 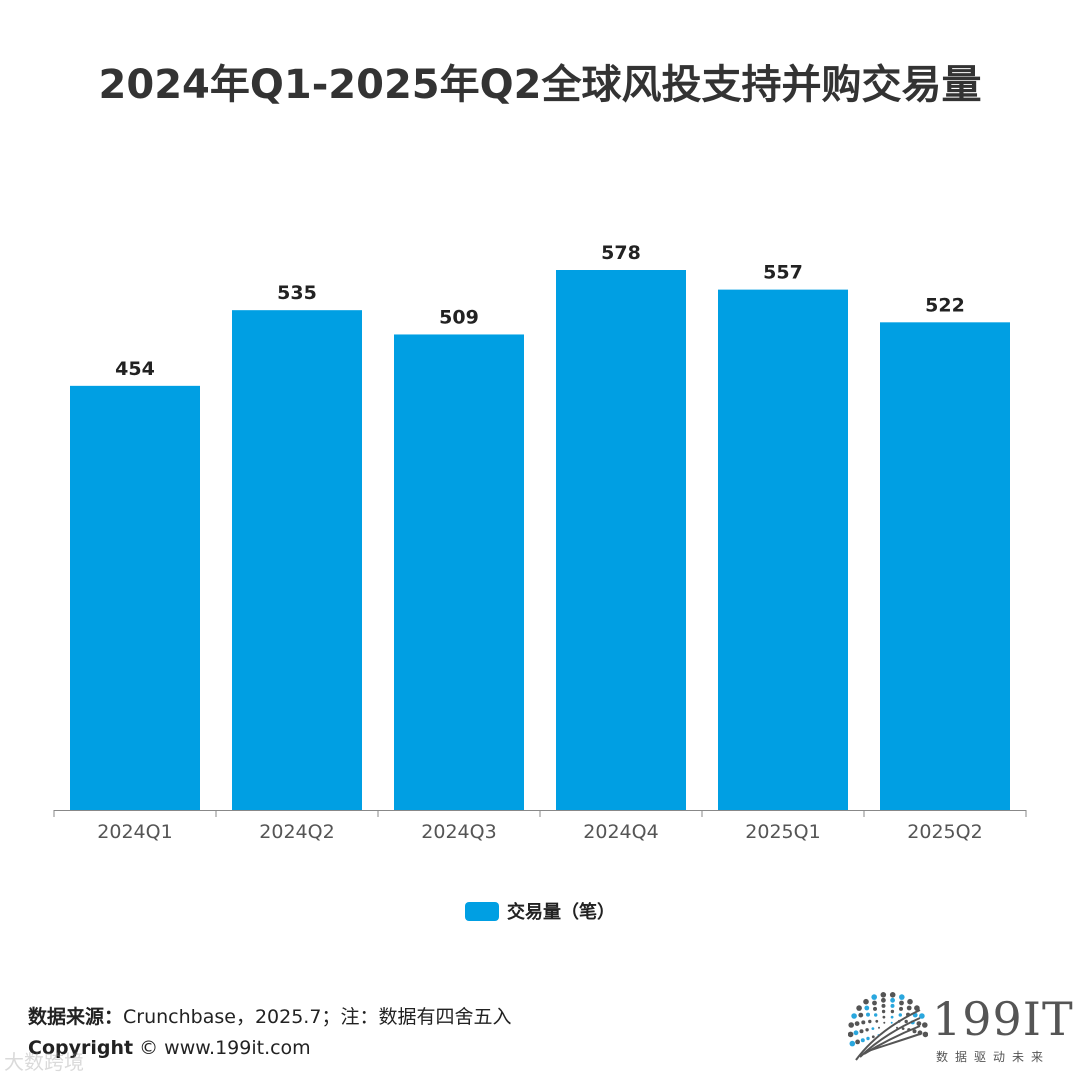 I want to click on dot-sphere-icon, so click(x=888, y=1026).